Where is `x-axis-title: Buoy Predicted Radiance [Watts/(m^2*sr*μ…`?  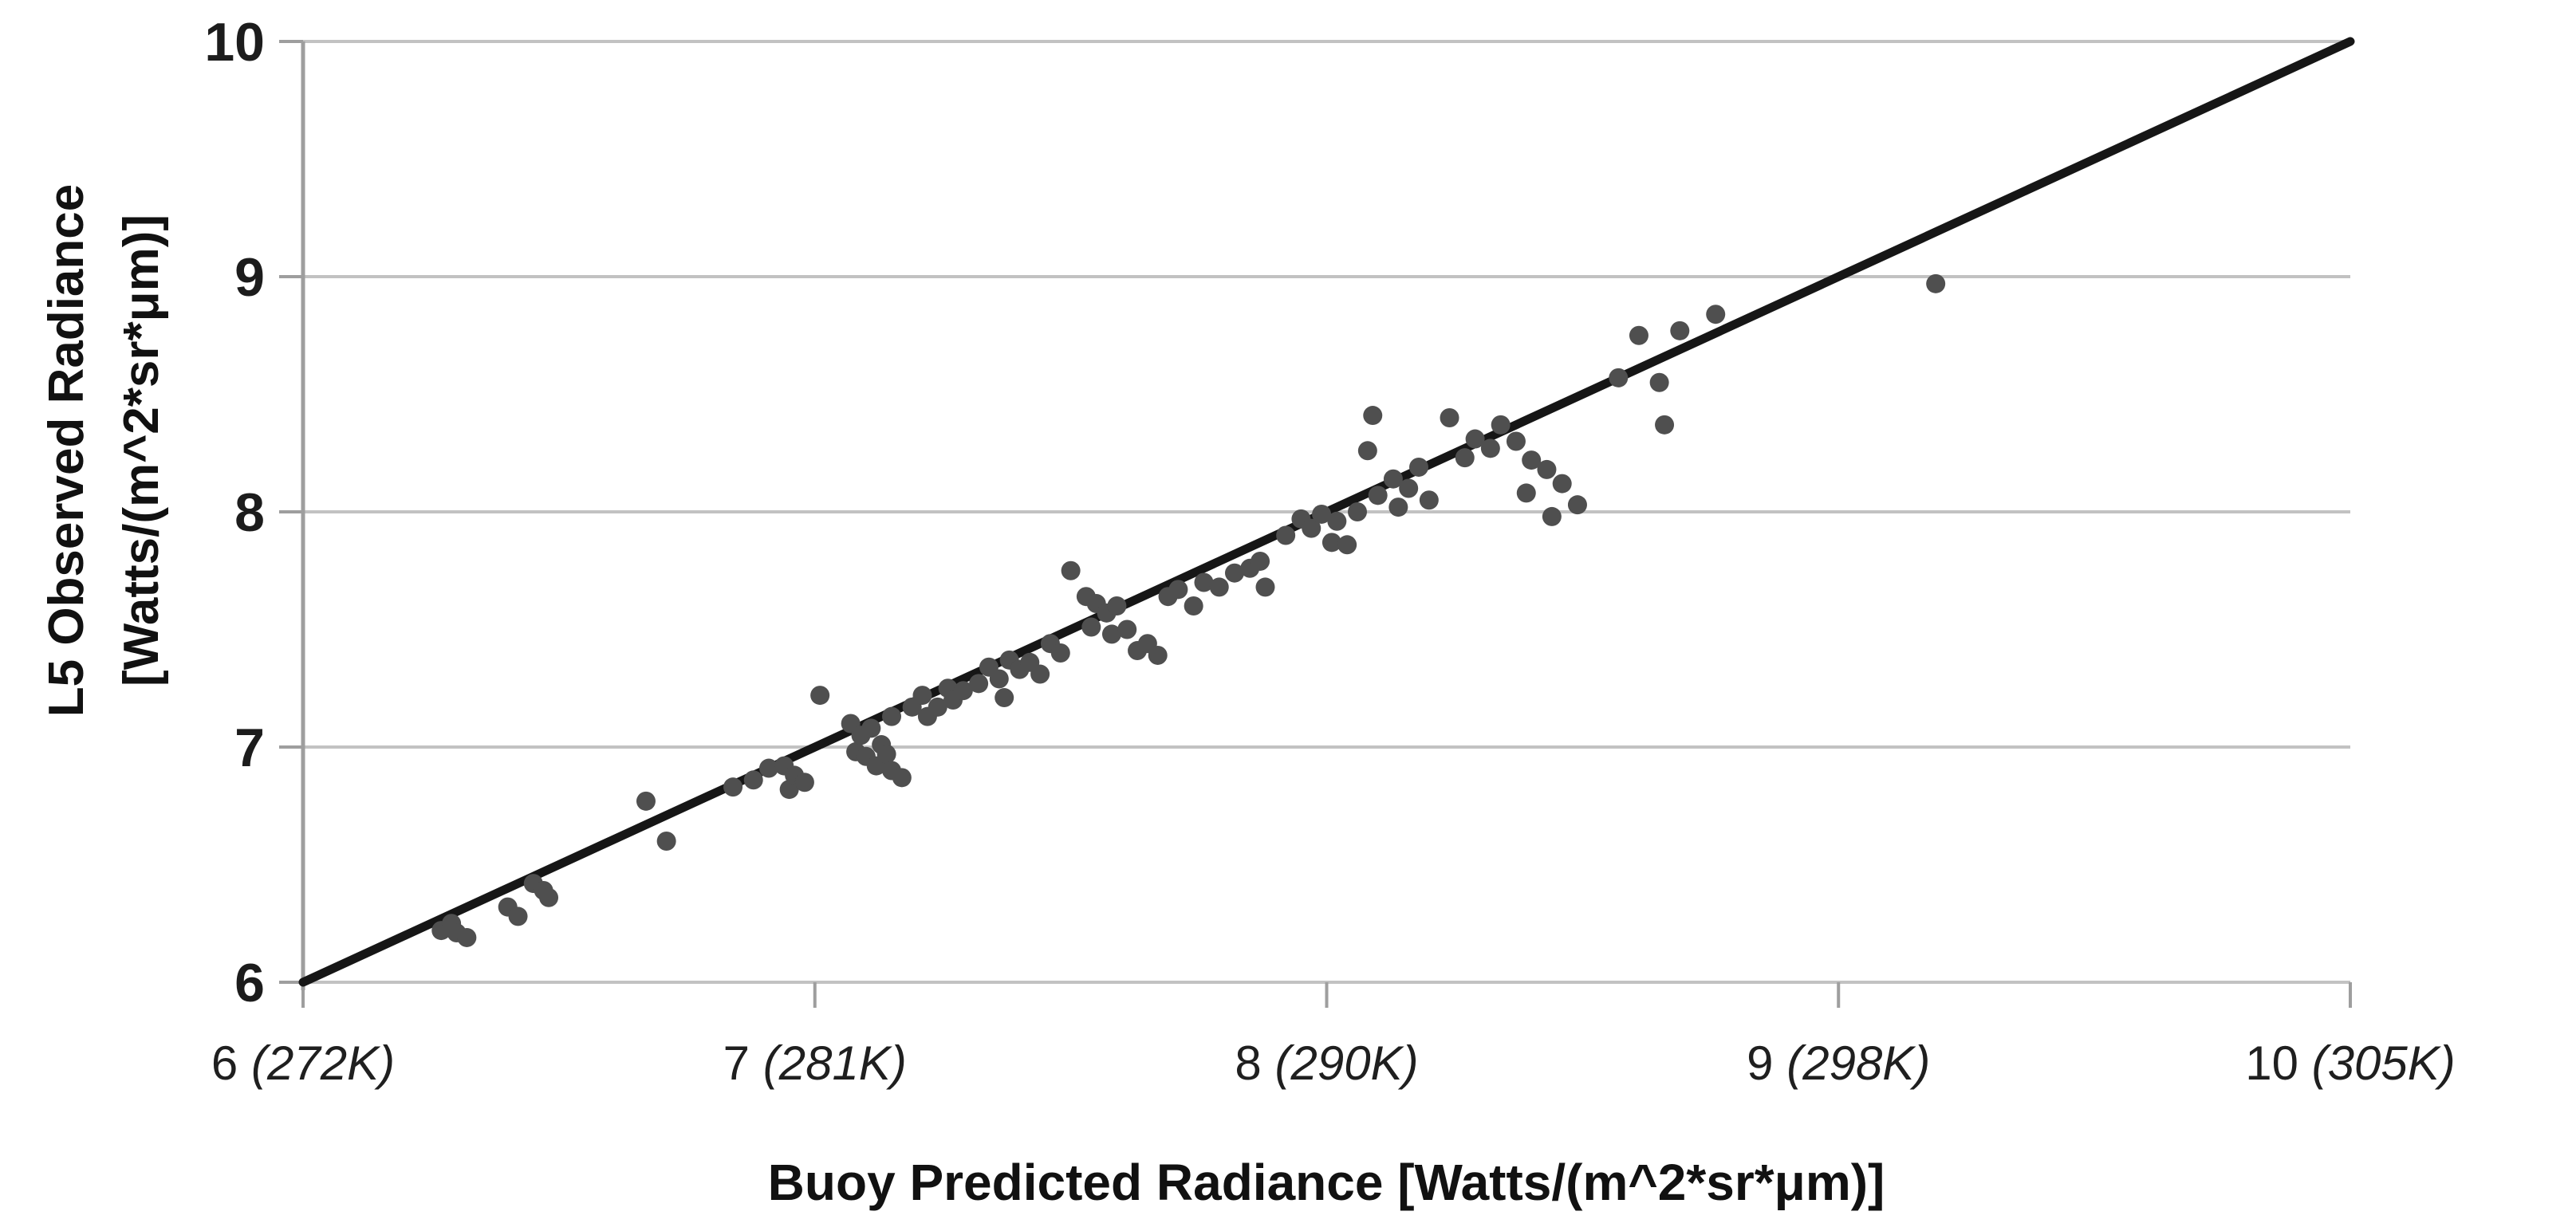 x-axis-title: Buoy Predicted Radiance [Watts/(m^2*sr*μ… is located at coordinates (1326, 1182).